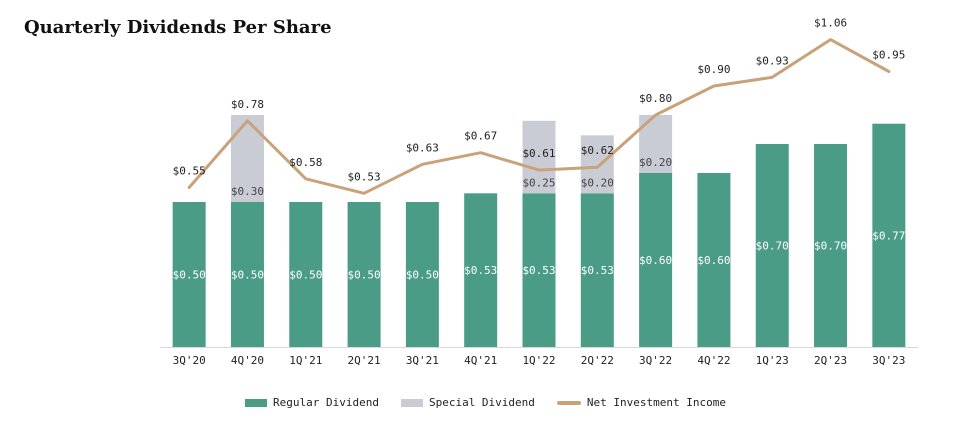 The width and height of the screenshot is (971, 433). Describe the element at coordinates (364, 176) in the screenshot. I see `net-investment-income-label: $0.53` at that location.